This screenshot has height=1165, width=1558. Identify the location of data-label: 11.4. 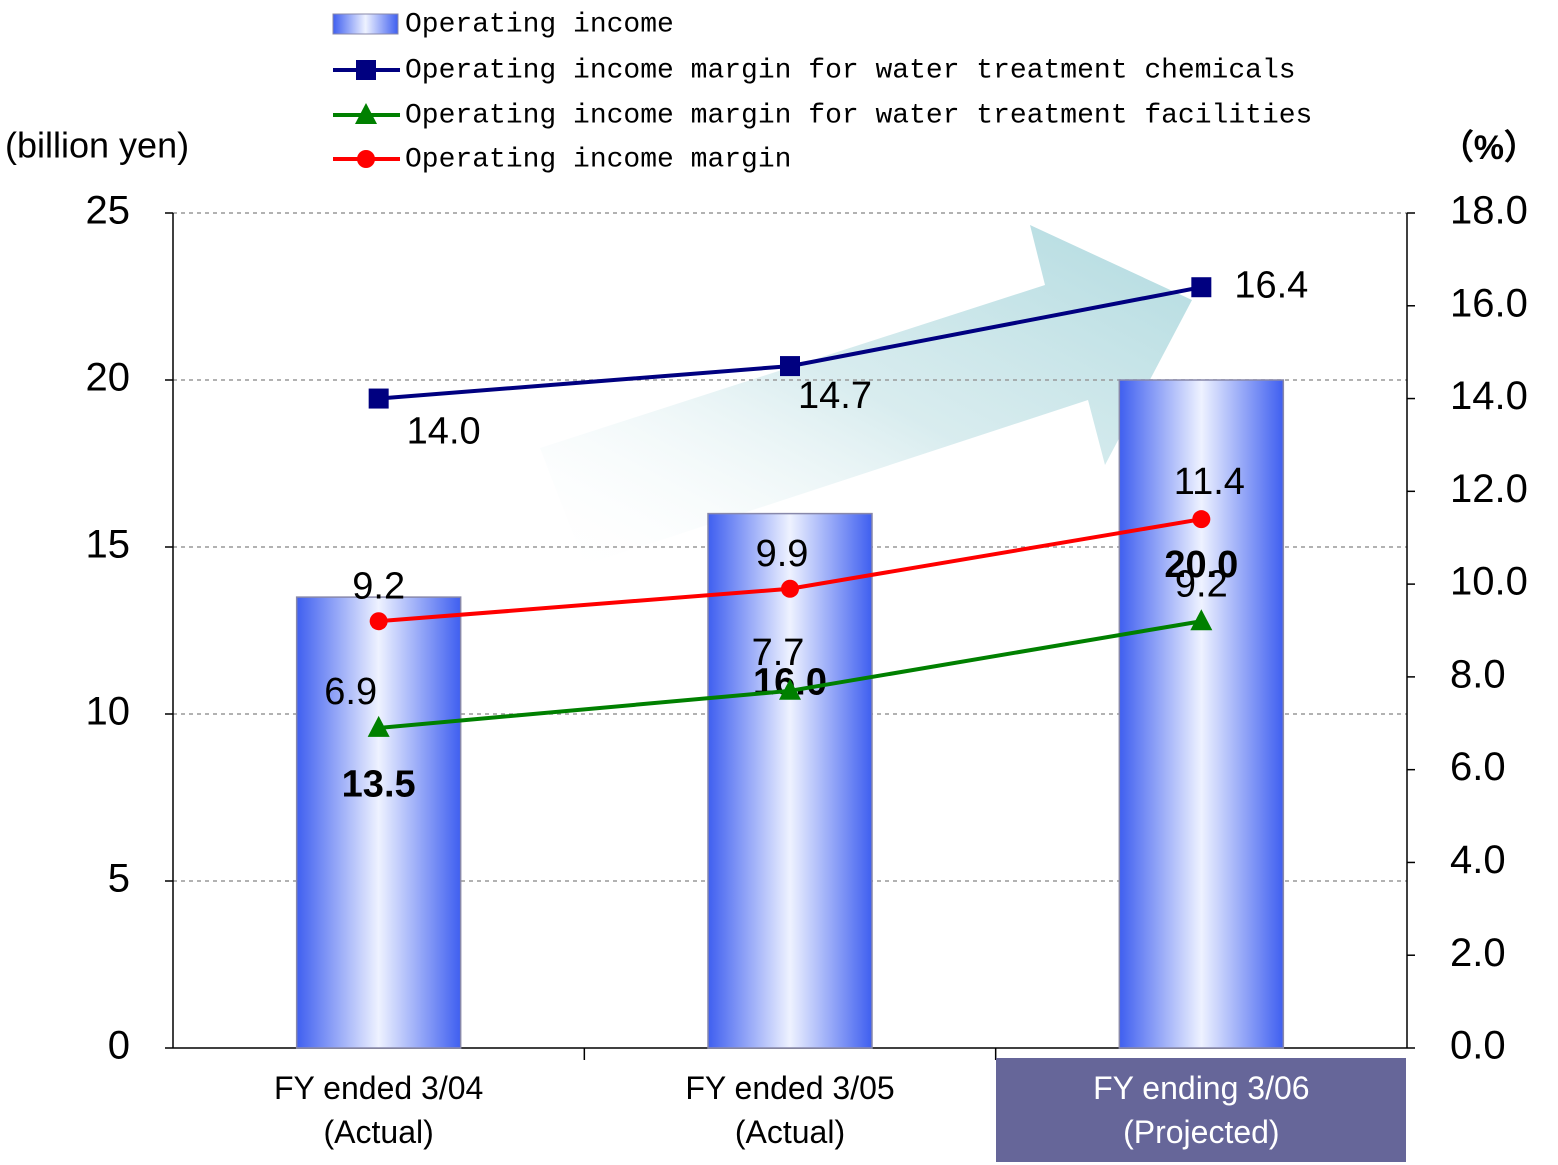
(1209, 482).